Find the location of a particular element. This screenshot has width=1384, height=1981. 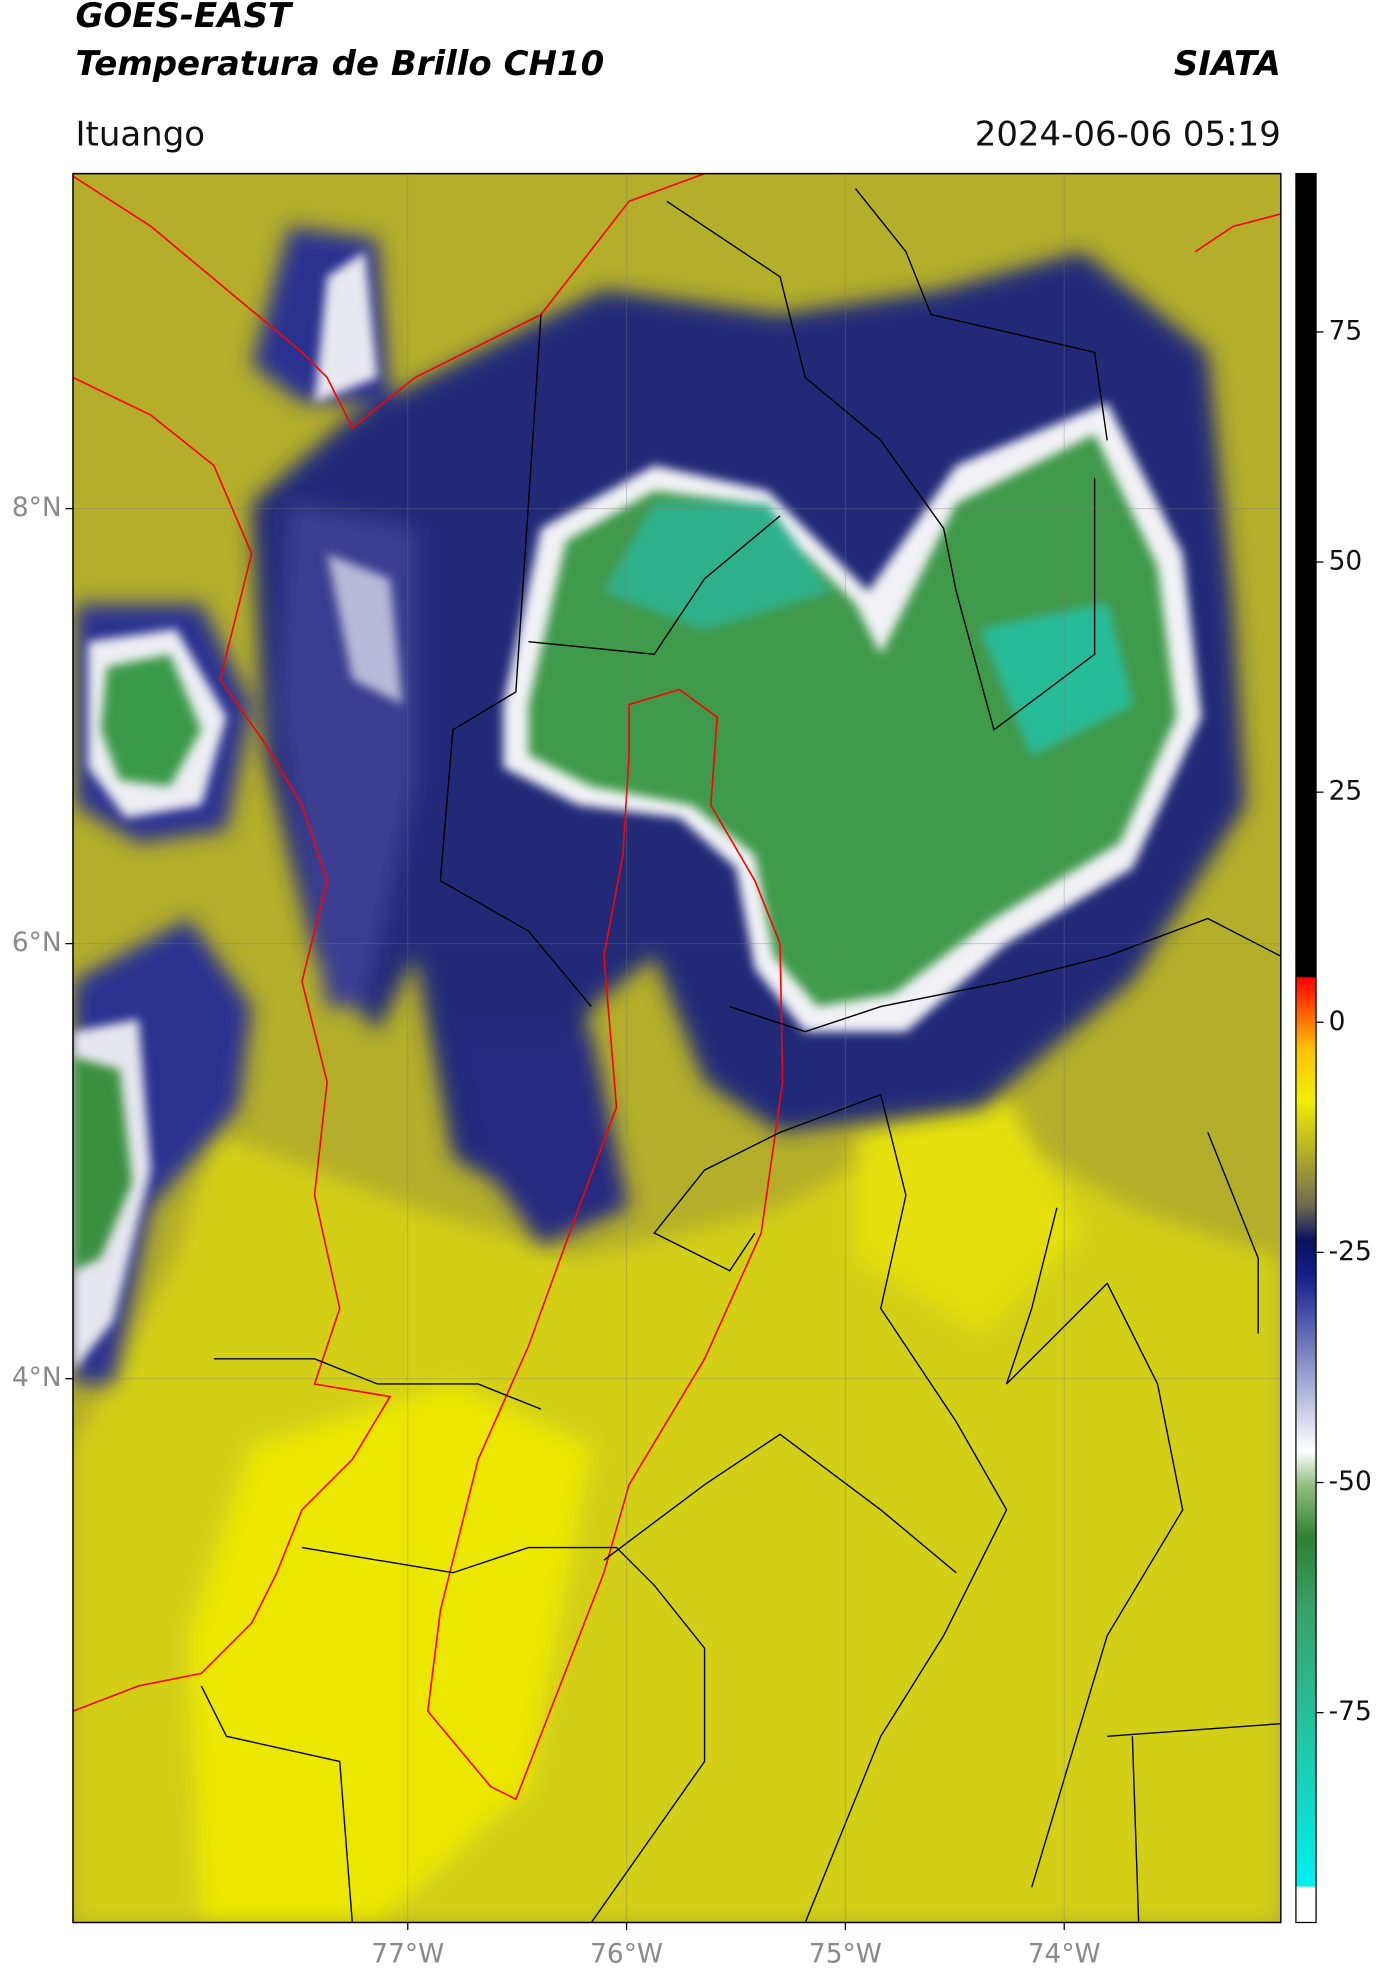

colorbar-tick-label: 75 is located at coordinates (1346, 330).